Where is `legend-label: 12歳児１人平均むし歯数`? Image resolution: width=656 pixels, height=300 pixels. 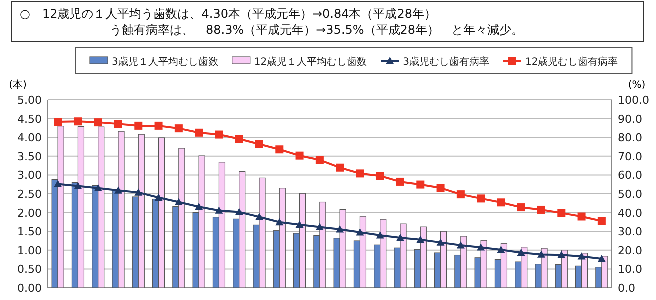
legend-label: 12歳児１人平均むし歯数 is located at coordinates (311, 62).